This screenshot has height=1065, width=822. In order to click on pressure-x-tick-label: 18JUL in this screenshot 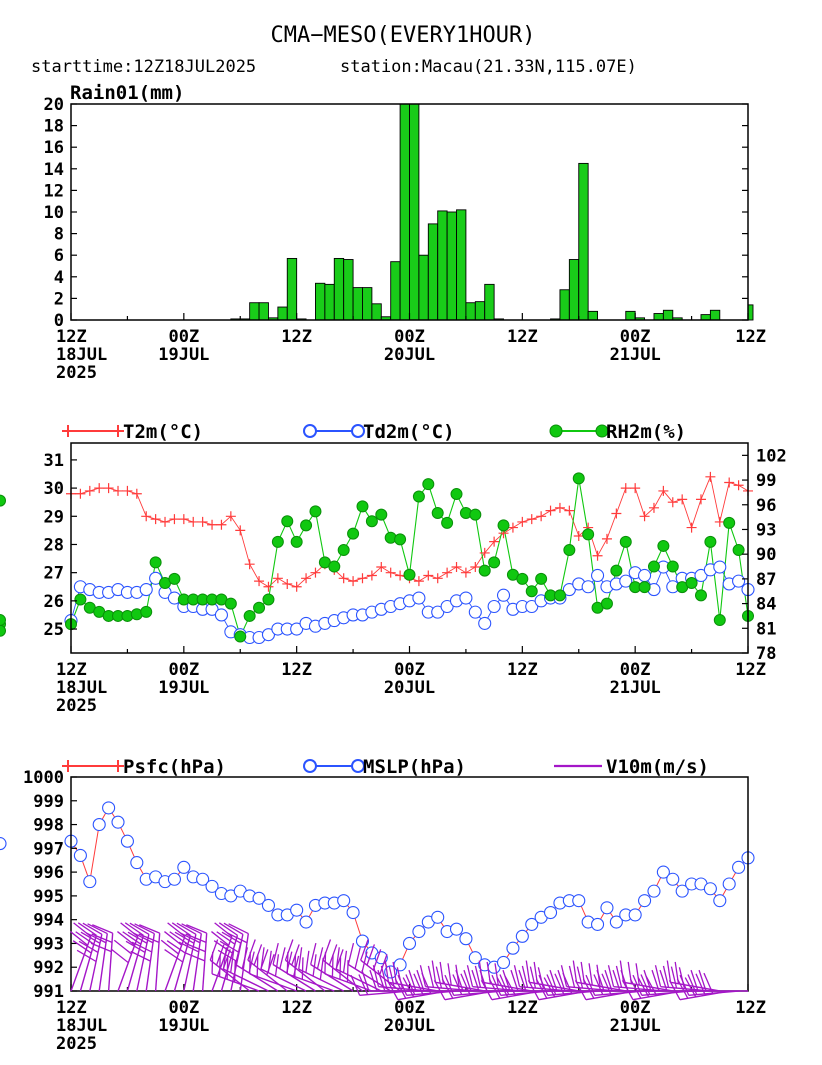, I will do `click(81, 1026)`.